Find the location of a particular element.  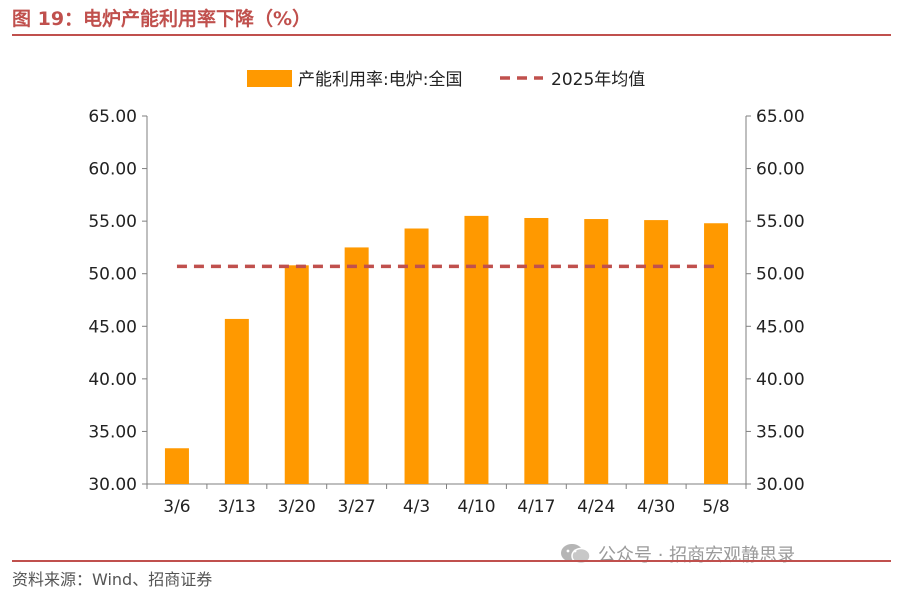

y-tick-label-right: 30.00 is located at coordinates (780, 485).